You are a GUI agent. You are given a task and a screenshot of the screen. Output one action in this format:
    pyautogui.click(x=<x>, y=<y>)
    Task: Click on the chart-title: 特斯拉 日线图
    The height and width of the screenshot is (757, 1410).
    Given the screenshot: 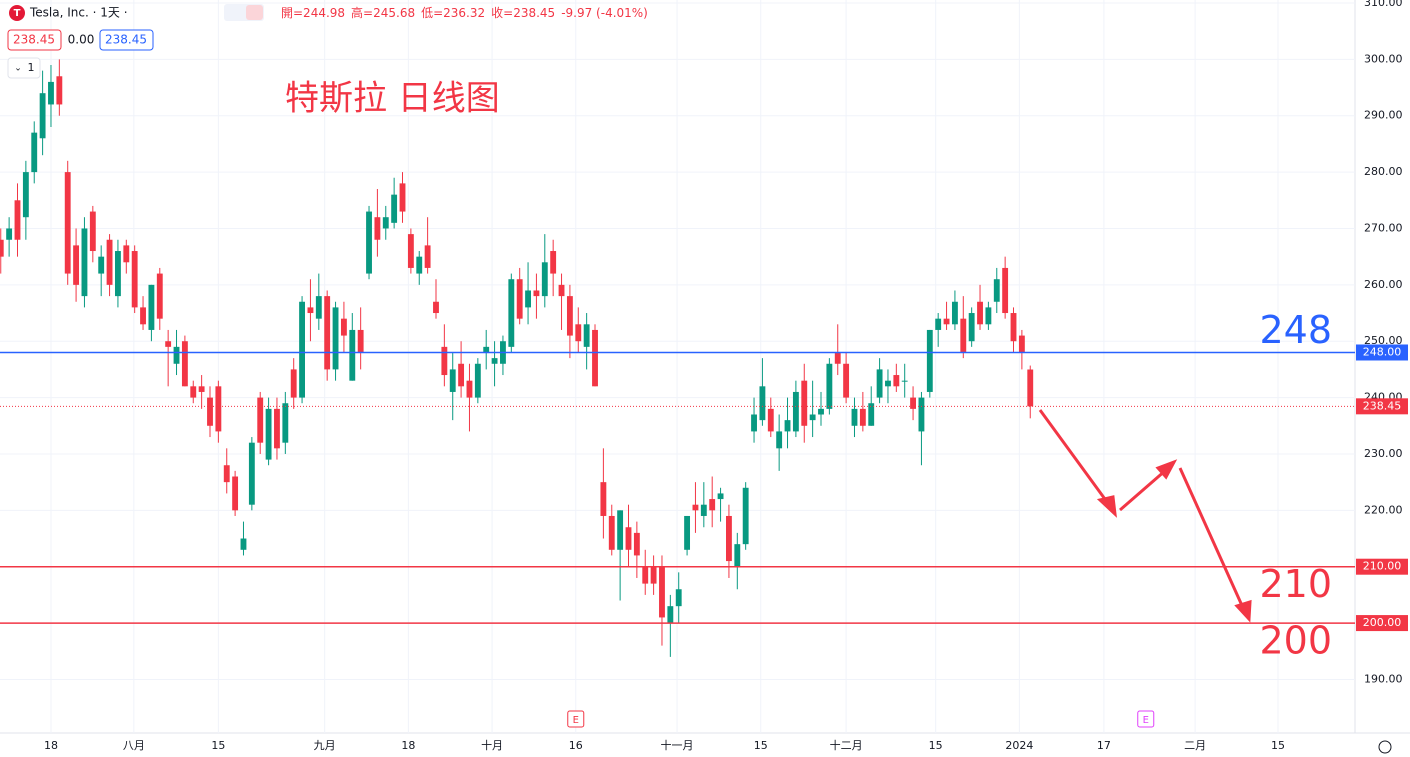 What is the action you would take?
    pyautogui.click(x=392, y=99)
    